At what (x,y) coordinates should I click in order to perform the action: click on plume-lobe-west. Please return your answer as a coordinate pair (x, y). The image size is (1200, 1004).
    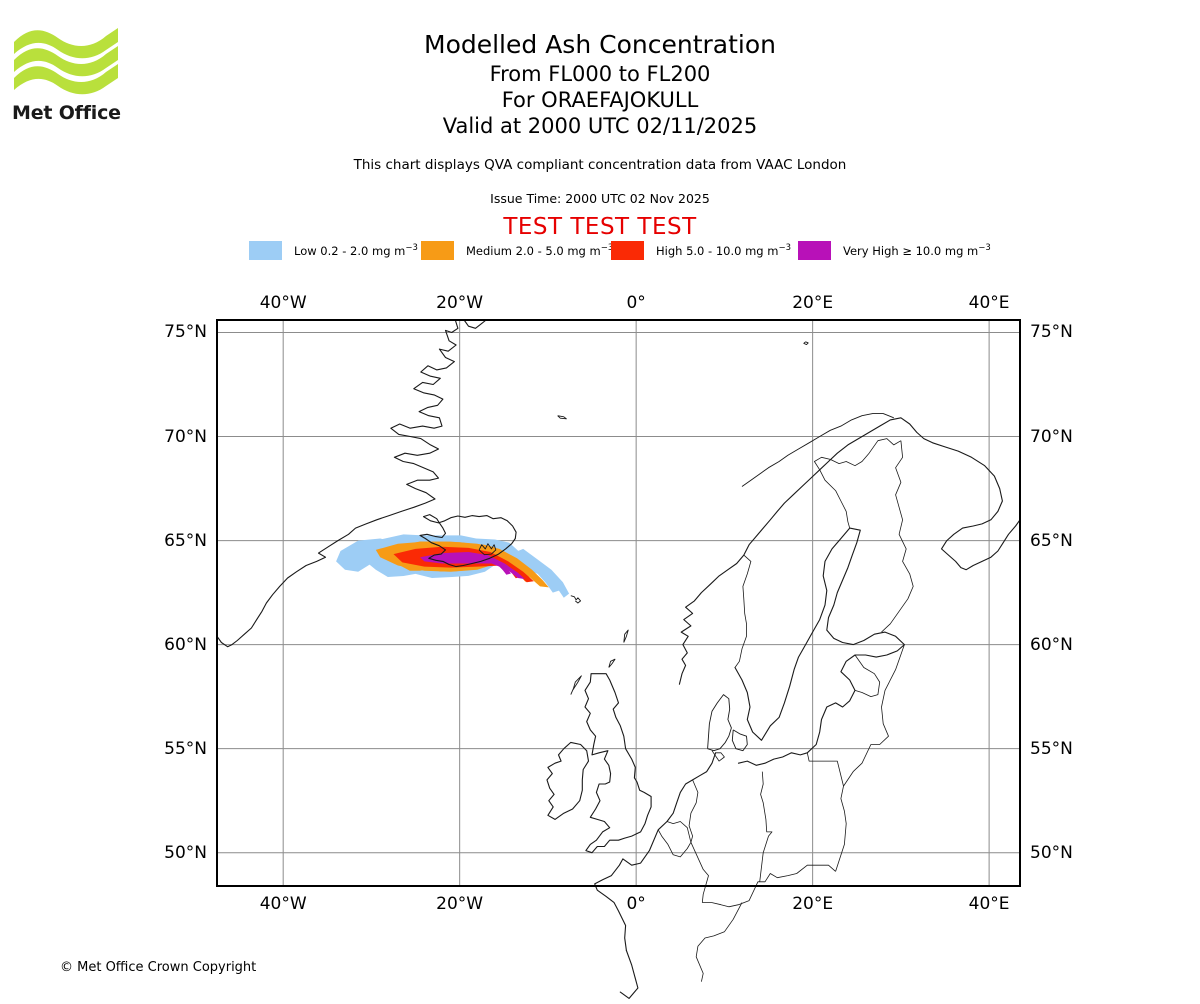
    Looking at the image, I should click on (367, 555).